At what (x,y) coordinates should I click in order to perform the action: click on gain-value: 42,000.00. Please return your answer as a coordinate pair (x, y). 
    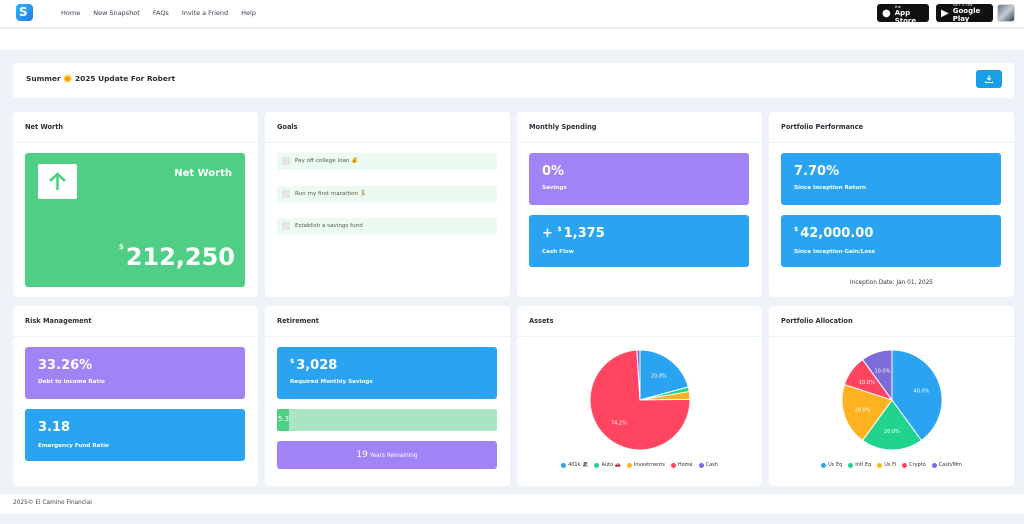
    Looking at the image, I should click on (837, 233).